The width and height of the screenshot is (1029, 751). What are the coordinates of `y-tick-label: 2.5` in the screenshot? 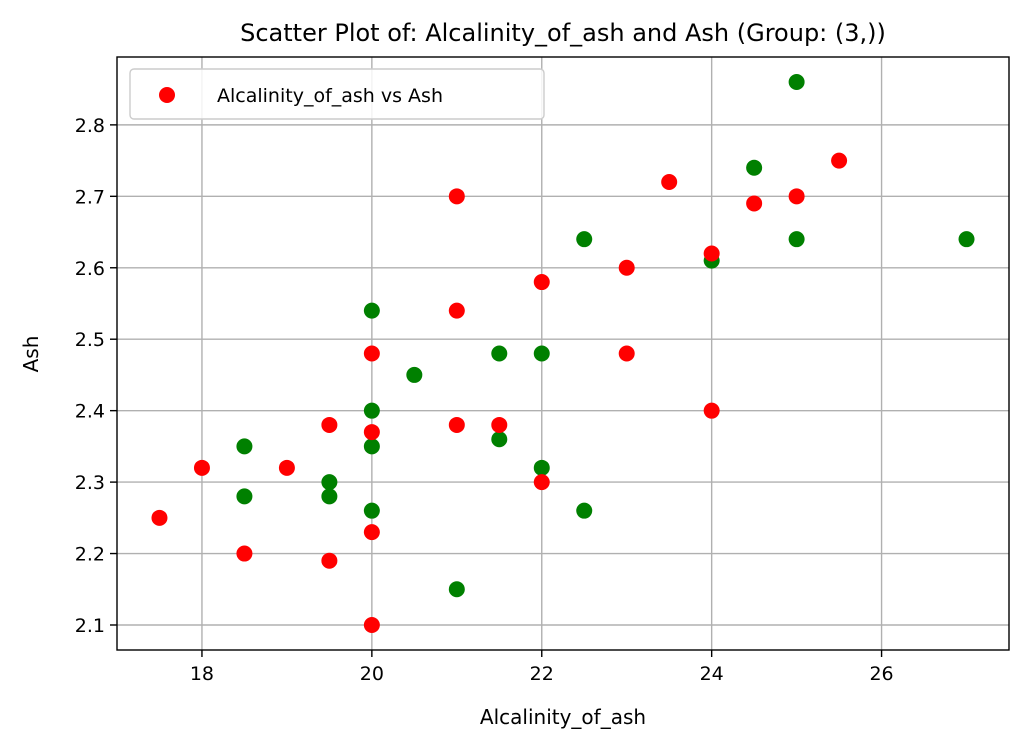 It's located at (90, 340).